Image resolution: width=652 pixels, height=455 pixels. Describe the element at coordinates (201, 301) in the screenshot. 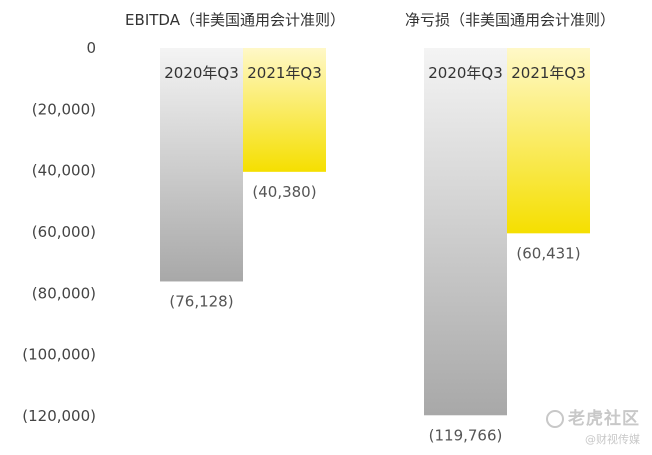

I see `data-label: (76,128)` at that location.